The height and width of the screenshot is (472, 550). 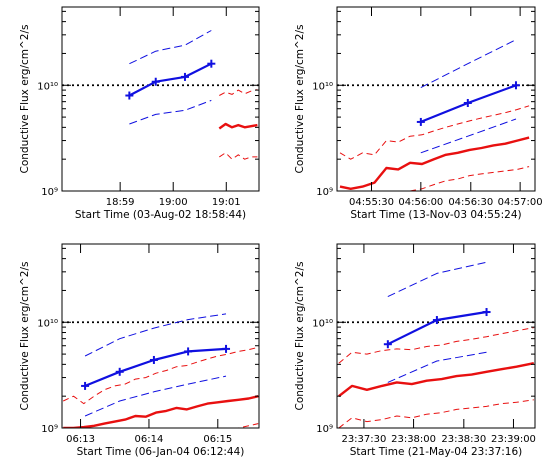 What do you see at coordinates (513, 439) in the screenshot?
I see `x-tick-label: 23:39:00` at bounding box center [513, 439].